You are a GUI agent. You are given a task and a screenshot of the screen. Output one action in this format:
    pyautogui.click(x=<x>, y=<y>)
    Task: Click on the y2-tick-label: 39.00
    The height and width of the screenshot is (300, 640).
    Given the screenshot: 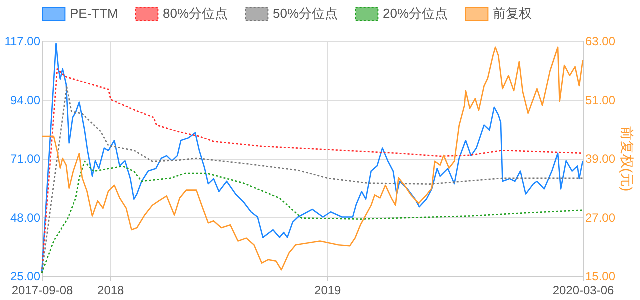 What is the action you would take?
    pyautogui.click(x=601, y=159)
    